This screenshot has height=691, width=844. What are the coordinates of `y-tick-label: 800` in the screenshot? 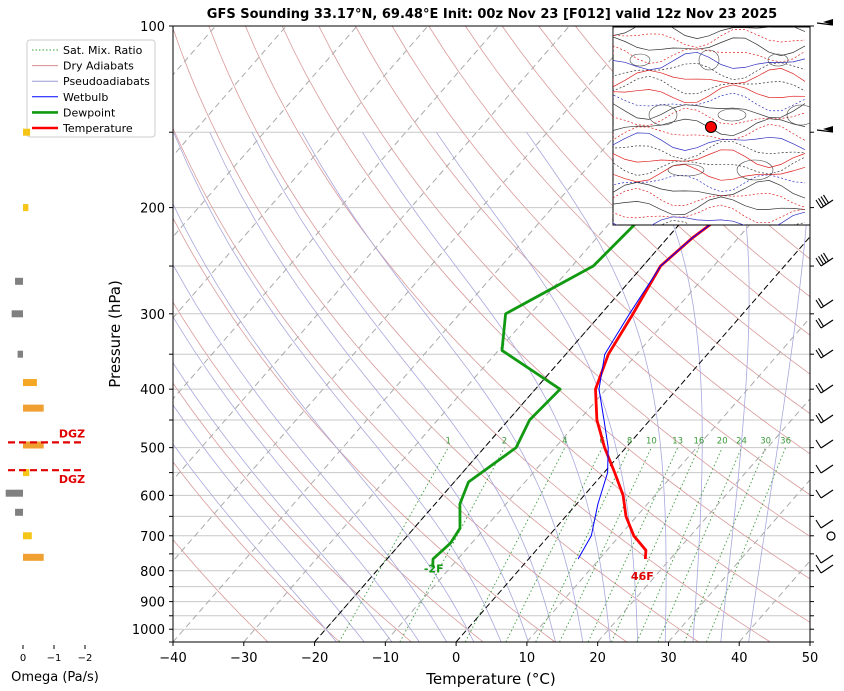 It's located at (152, 572).